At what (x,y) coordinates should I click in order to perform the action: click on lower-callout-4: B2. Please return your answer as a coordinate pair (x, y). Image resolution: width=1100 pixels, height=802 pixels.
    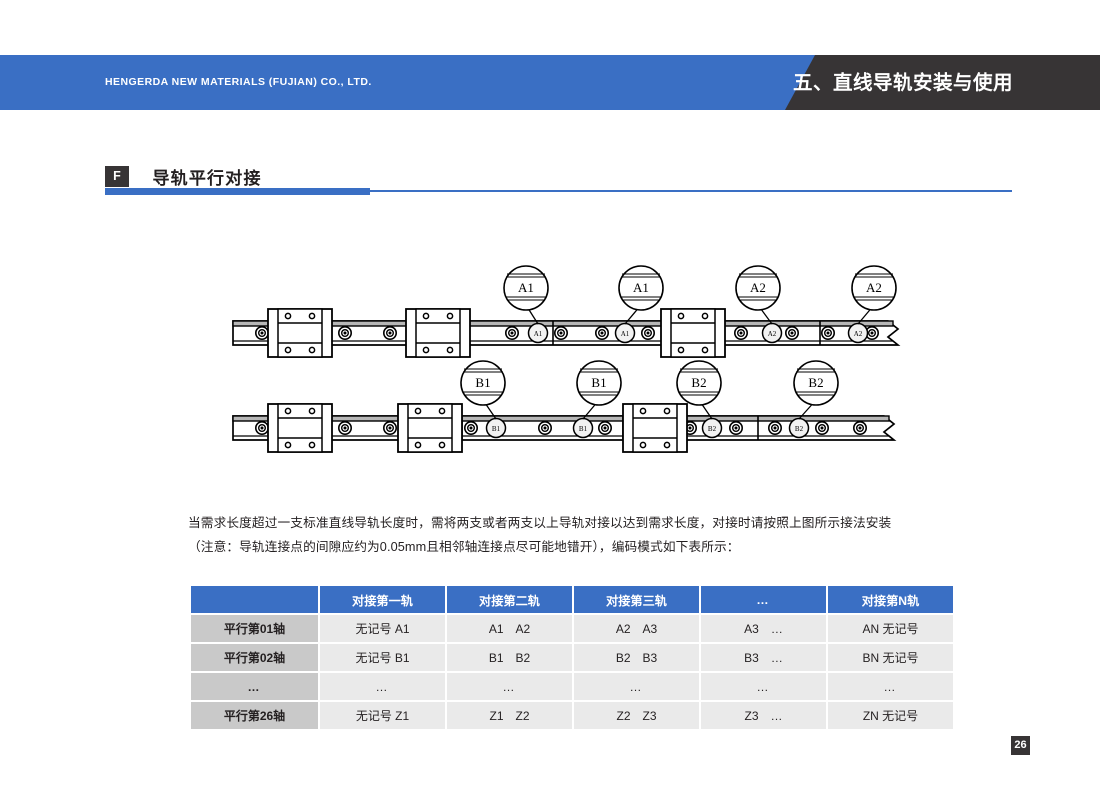
    Looking at the image, I should click on (816, 390).